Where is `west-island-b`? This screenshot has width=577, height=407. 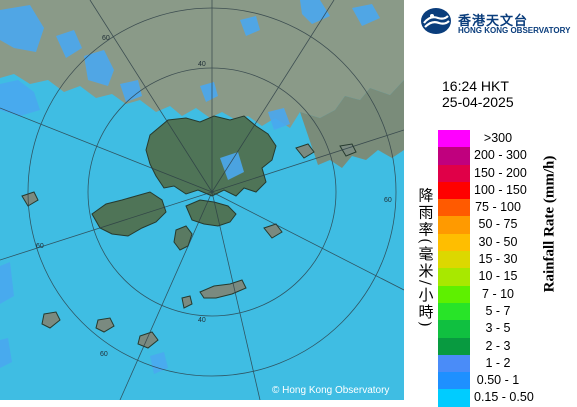
west-island-b is located at coordinates (273, 231).